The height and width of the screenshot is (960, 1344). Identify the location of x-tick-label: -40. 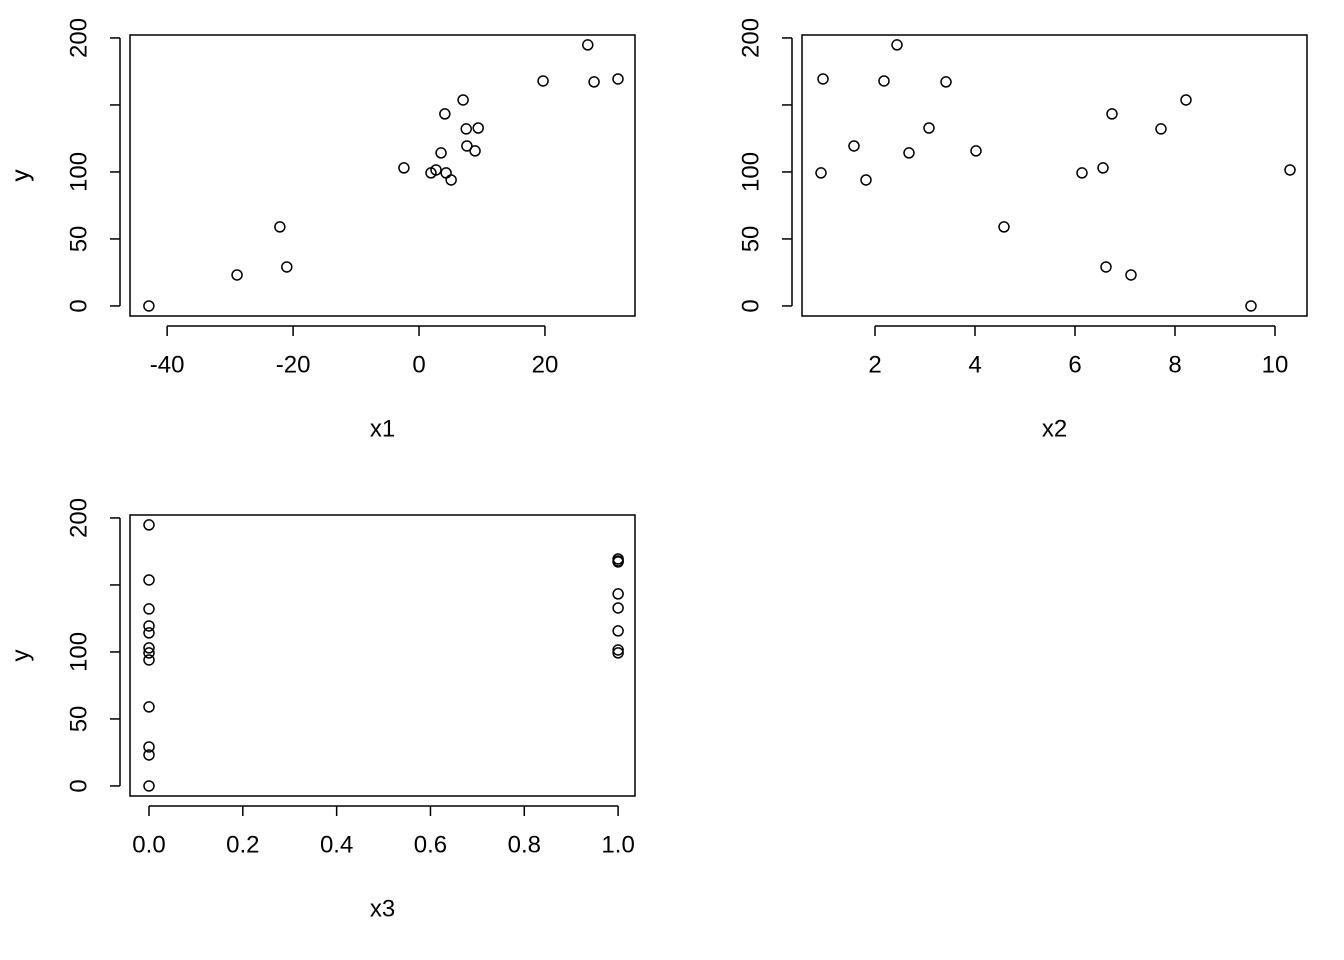
(167, 364).